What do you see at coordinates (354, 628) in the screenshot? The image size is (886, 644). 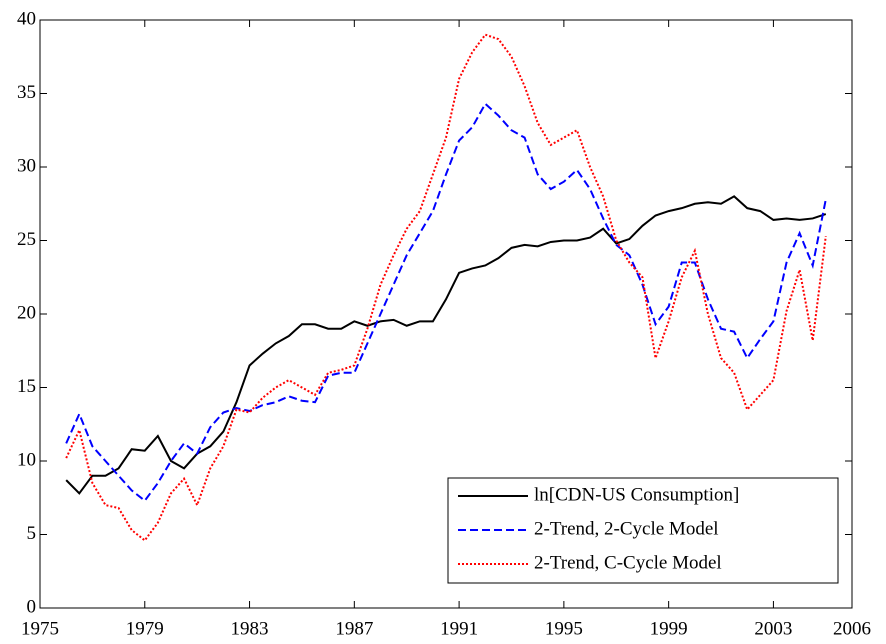 I see `x-tick-label: 1987` at bounding box center [354, 628].